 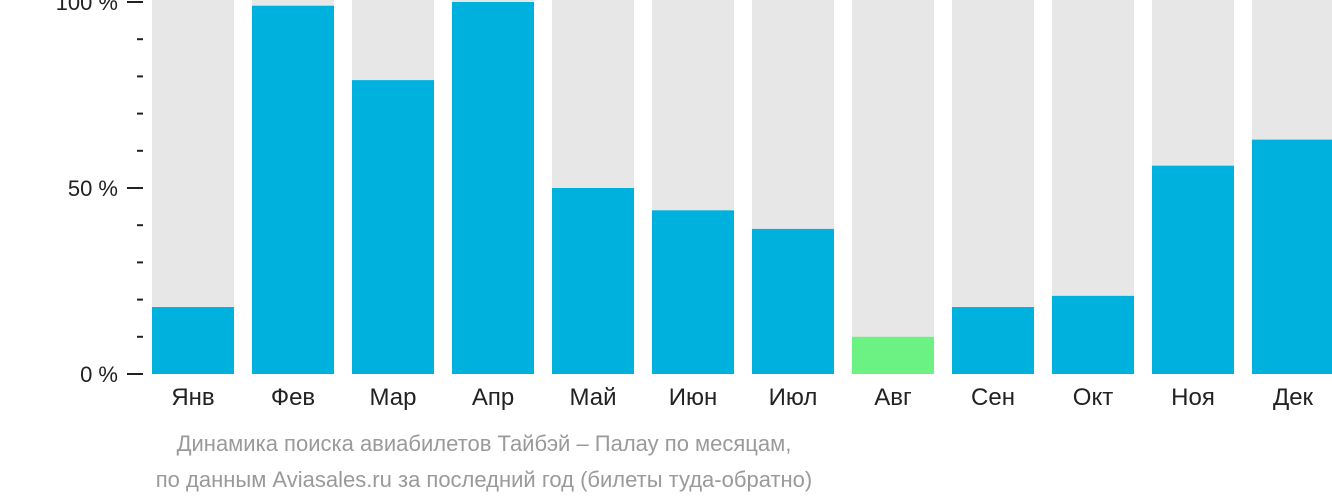 I want to click on y-tick-label: 0 %, so click(x=99, y=374).